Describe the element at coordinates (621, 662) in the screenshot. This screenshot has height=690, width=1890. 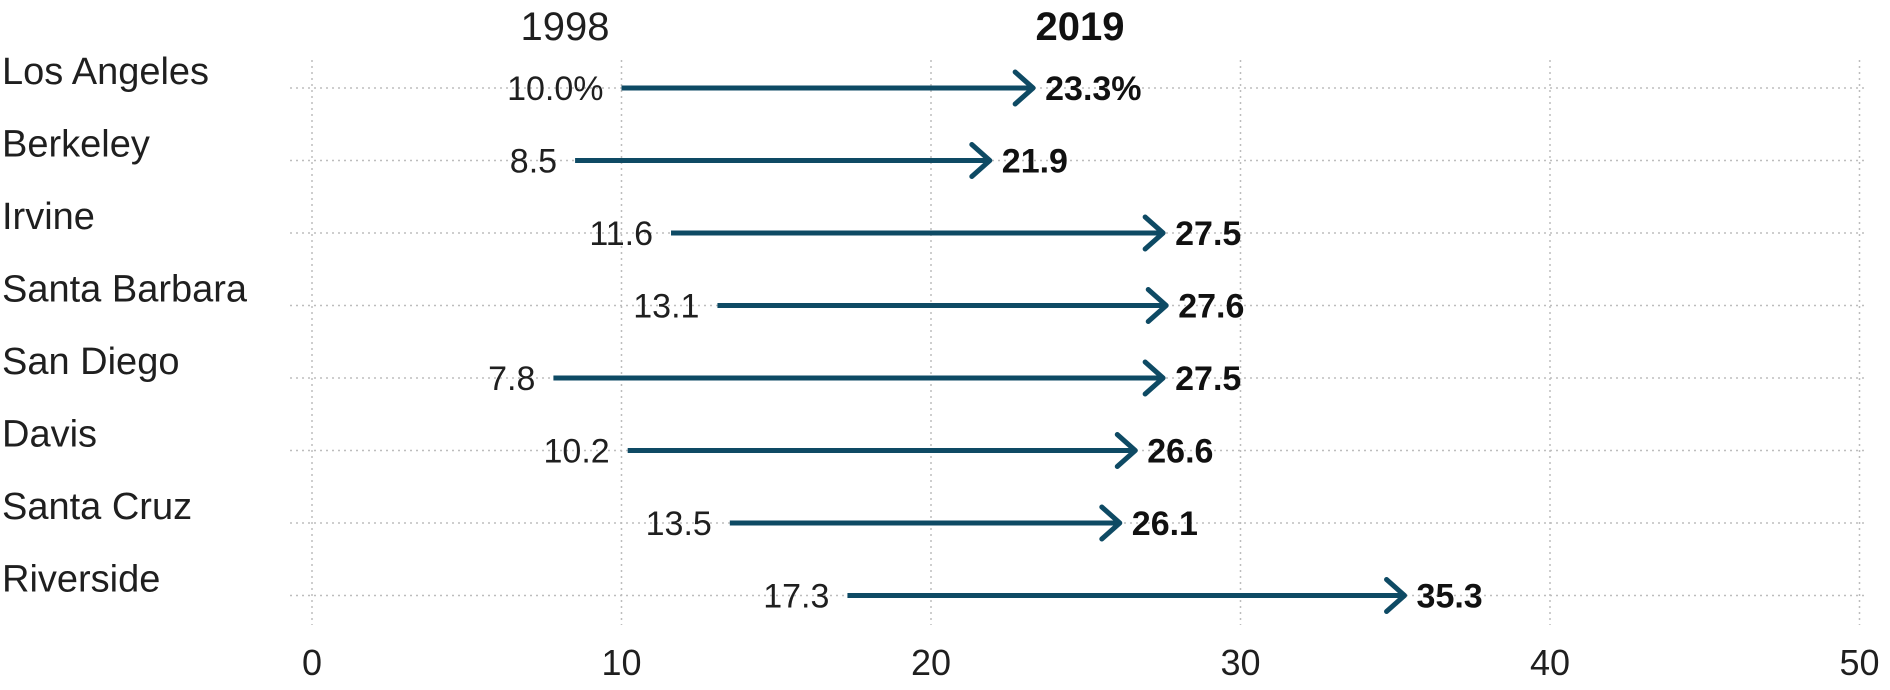
I see `x-tick-label: 10` at that location.